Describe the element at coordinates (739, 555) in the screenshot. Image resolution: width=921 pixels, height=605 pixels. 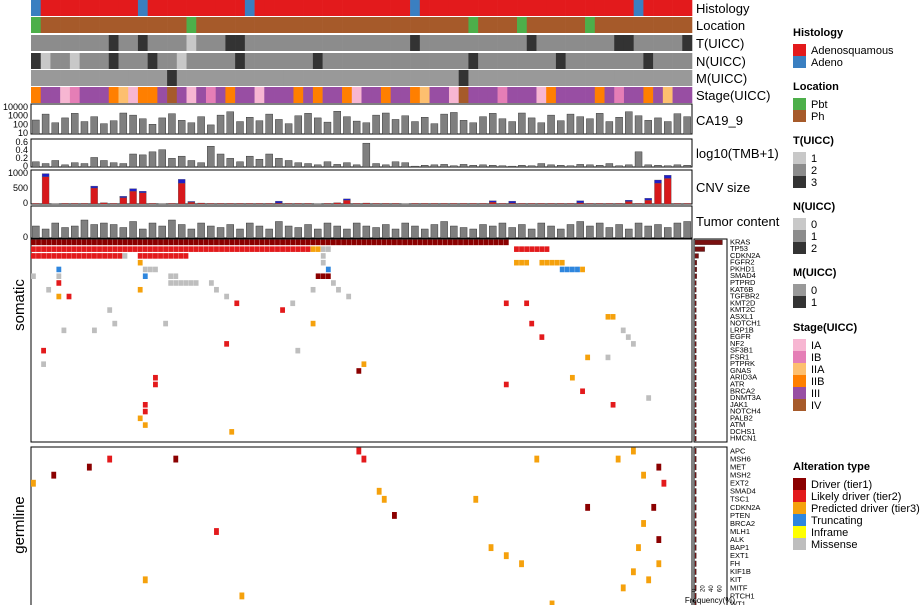
I see `germline-gene-label: EXT1` at that location.